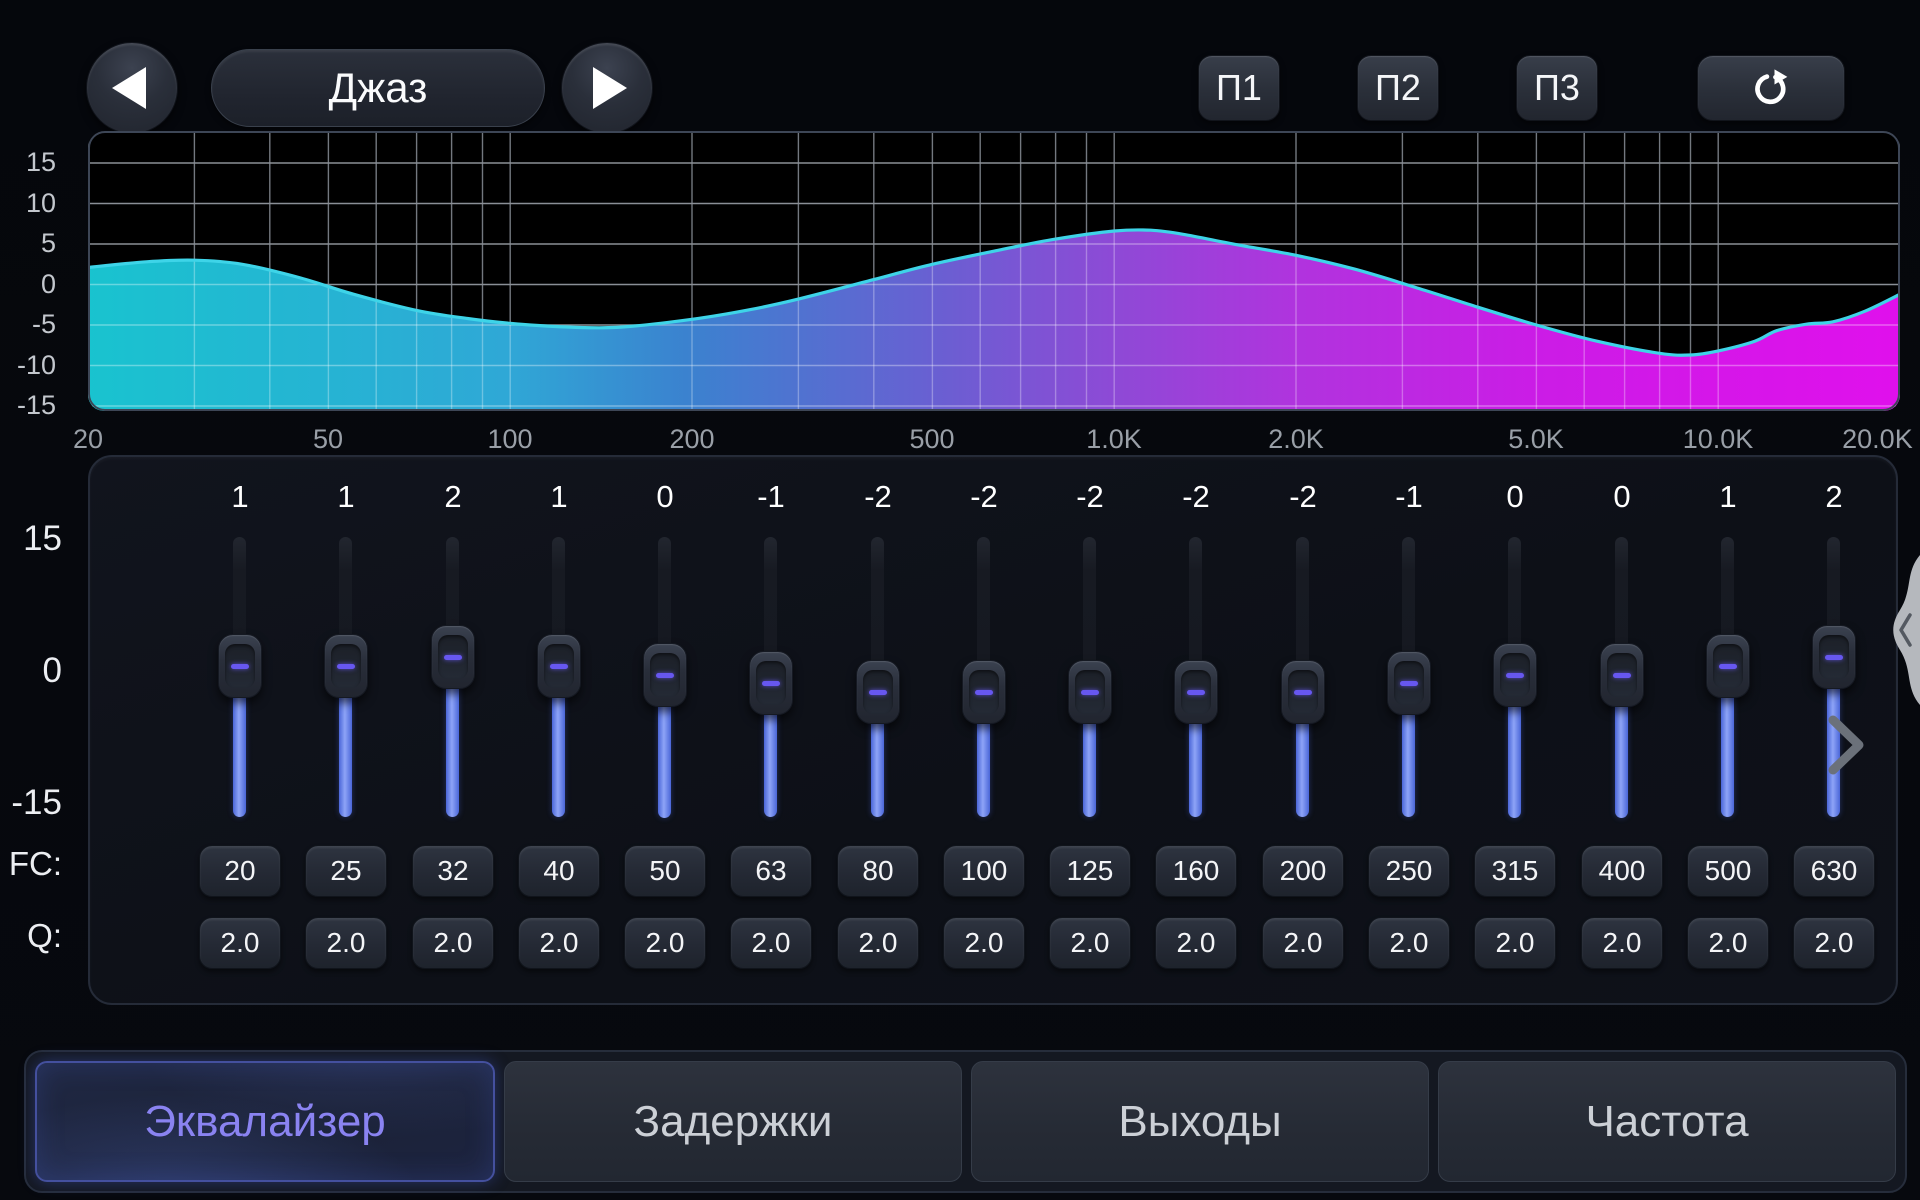 The image size is (1920, 1200). Describe the element at coordinates (1303, 871) in the screenshot. I see `band-fc-chip: 200` at that location.